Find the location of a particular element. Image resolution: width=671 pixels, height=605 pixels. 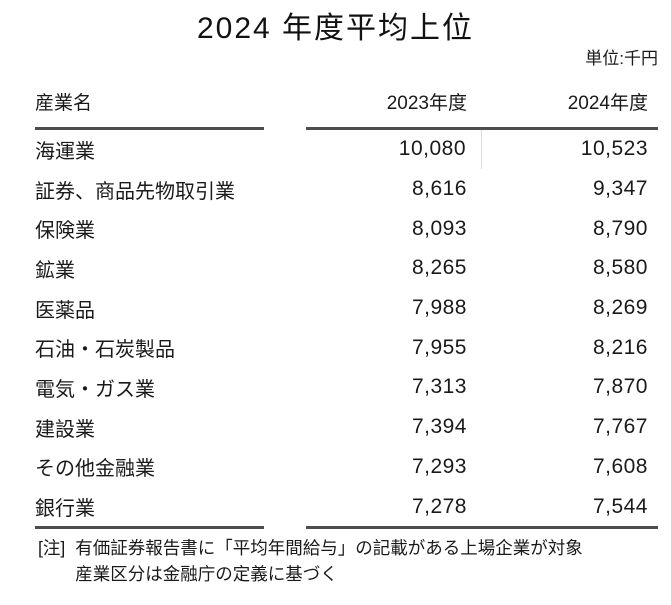

fy2024-value-cell: 7,608 is located at coordinates (620, 466).